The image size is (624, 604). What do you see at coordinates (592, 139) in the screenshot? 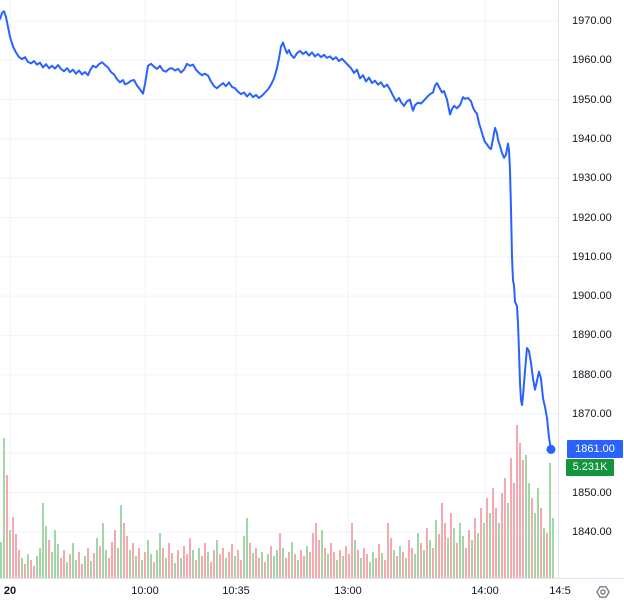
I see `price-tick-label: 1940.00` at bounding box center [592, 139].